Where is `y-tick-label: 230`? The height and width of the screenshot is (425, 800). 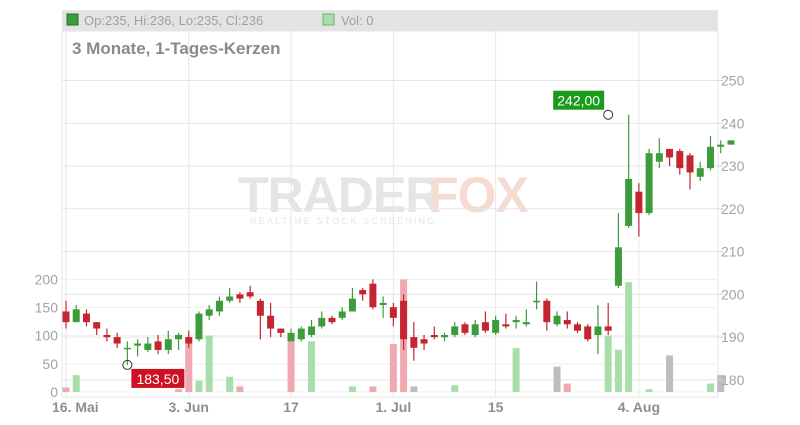 y-tick-label: 230 is located at coordinates (733, 166).